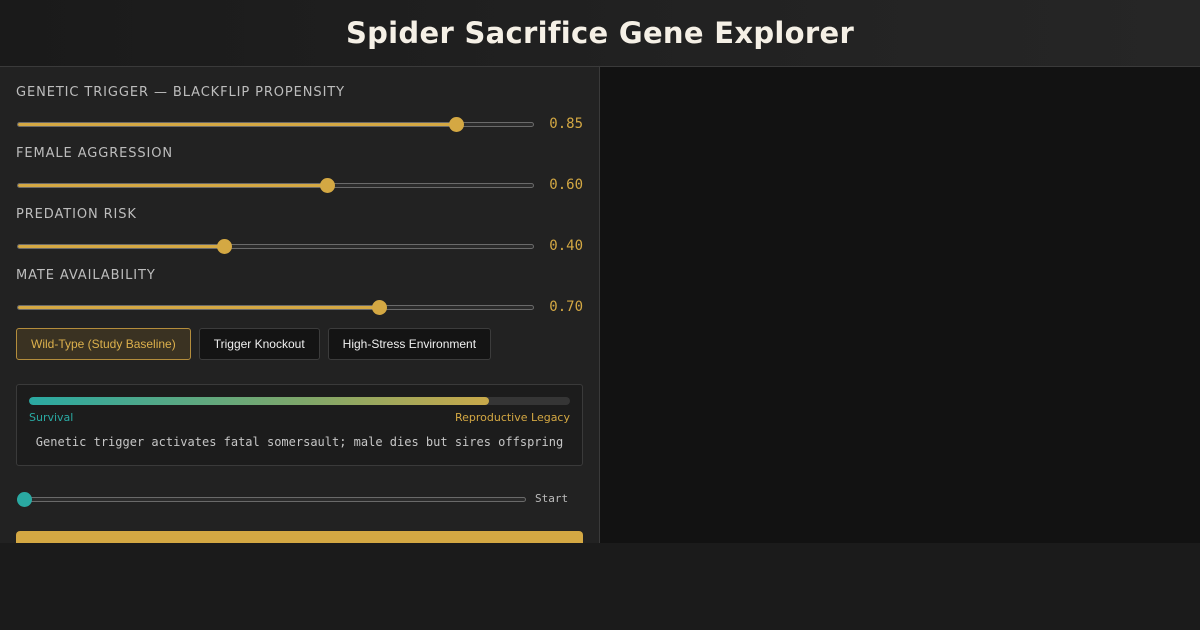 The image size is (1200, 630). What do you see at coordinates (552, 498) in the screenshot?
I see `timeline-label: Start` at bounding box center [552, 498].